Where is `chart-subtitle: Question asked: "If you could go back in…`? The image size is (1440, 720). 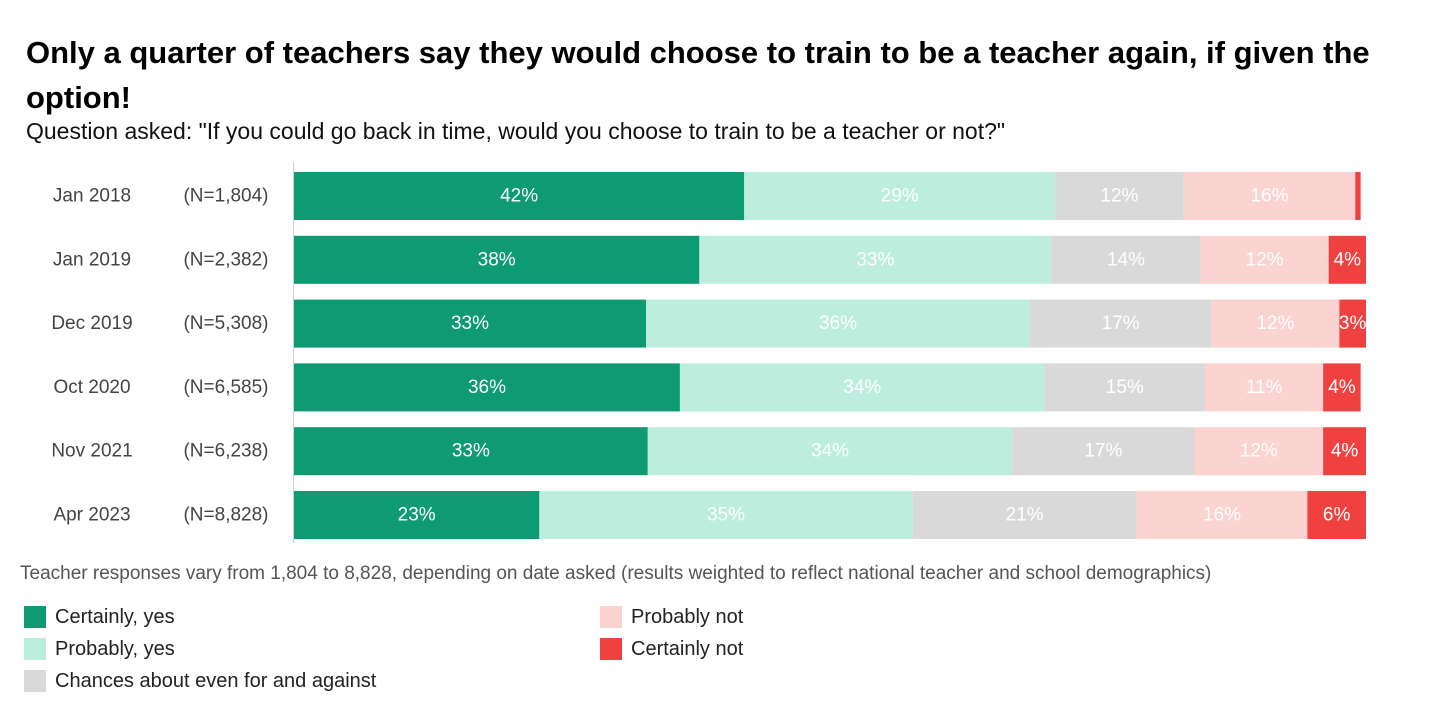 chart-subtitle: Question asked: "If you could go back in… is located at coordinates (516, 131).